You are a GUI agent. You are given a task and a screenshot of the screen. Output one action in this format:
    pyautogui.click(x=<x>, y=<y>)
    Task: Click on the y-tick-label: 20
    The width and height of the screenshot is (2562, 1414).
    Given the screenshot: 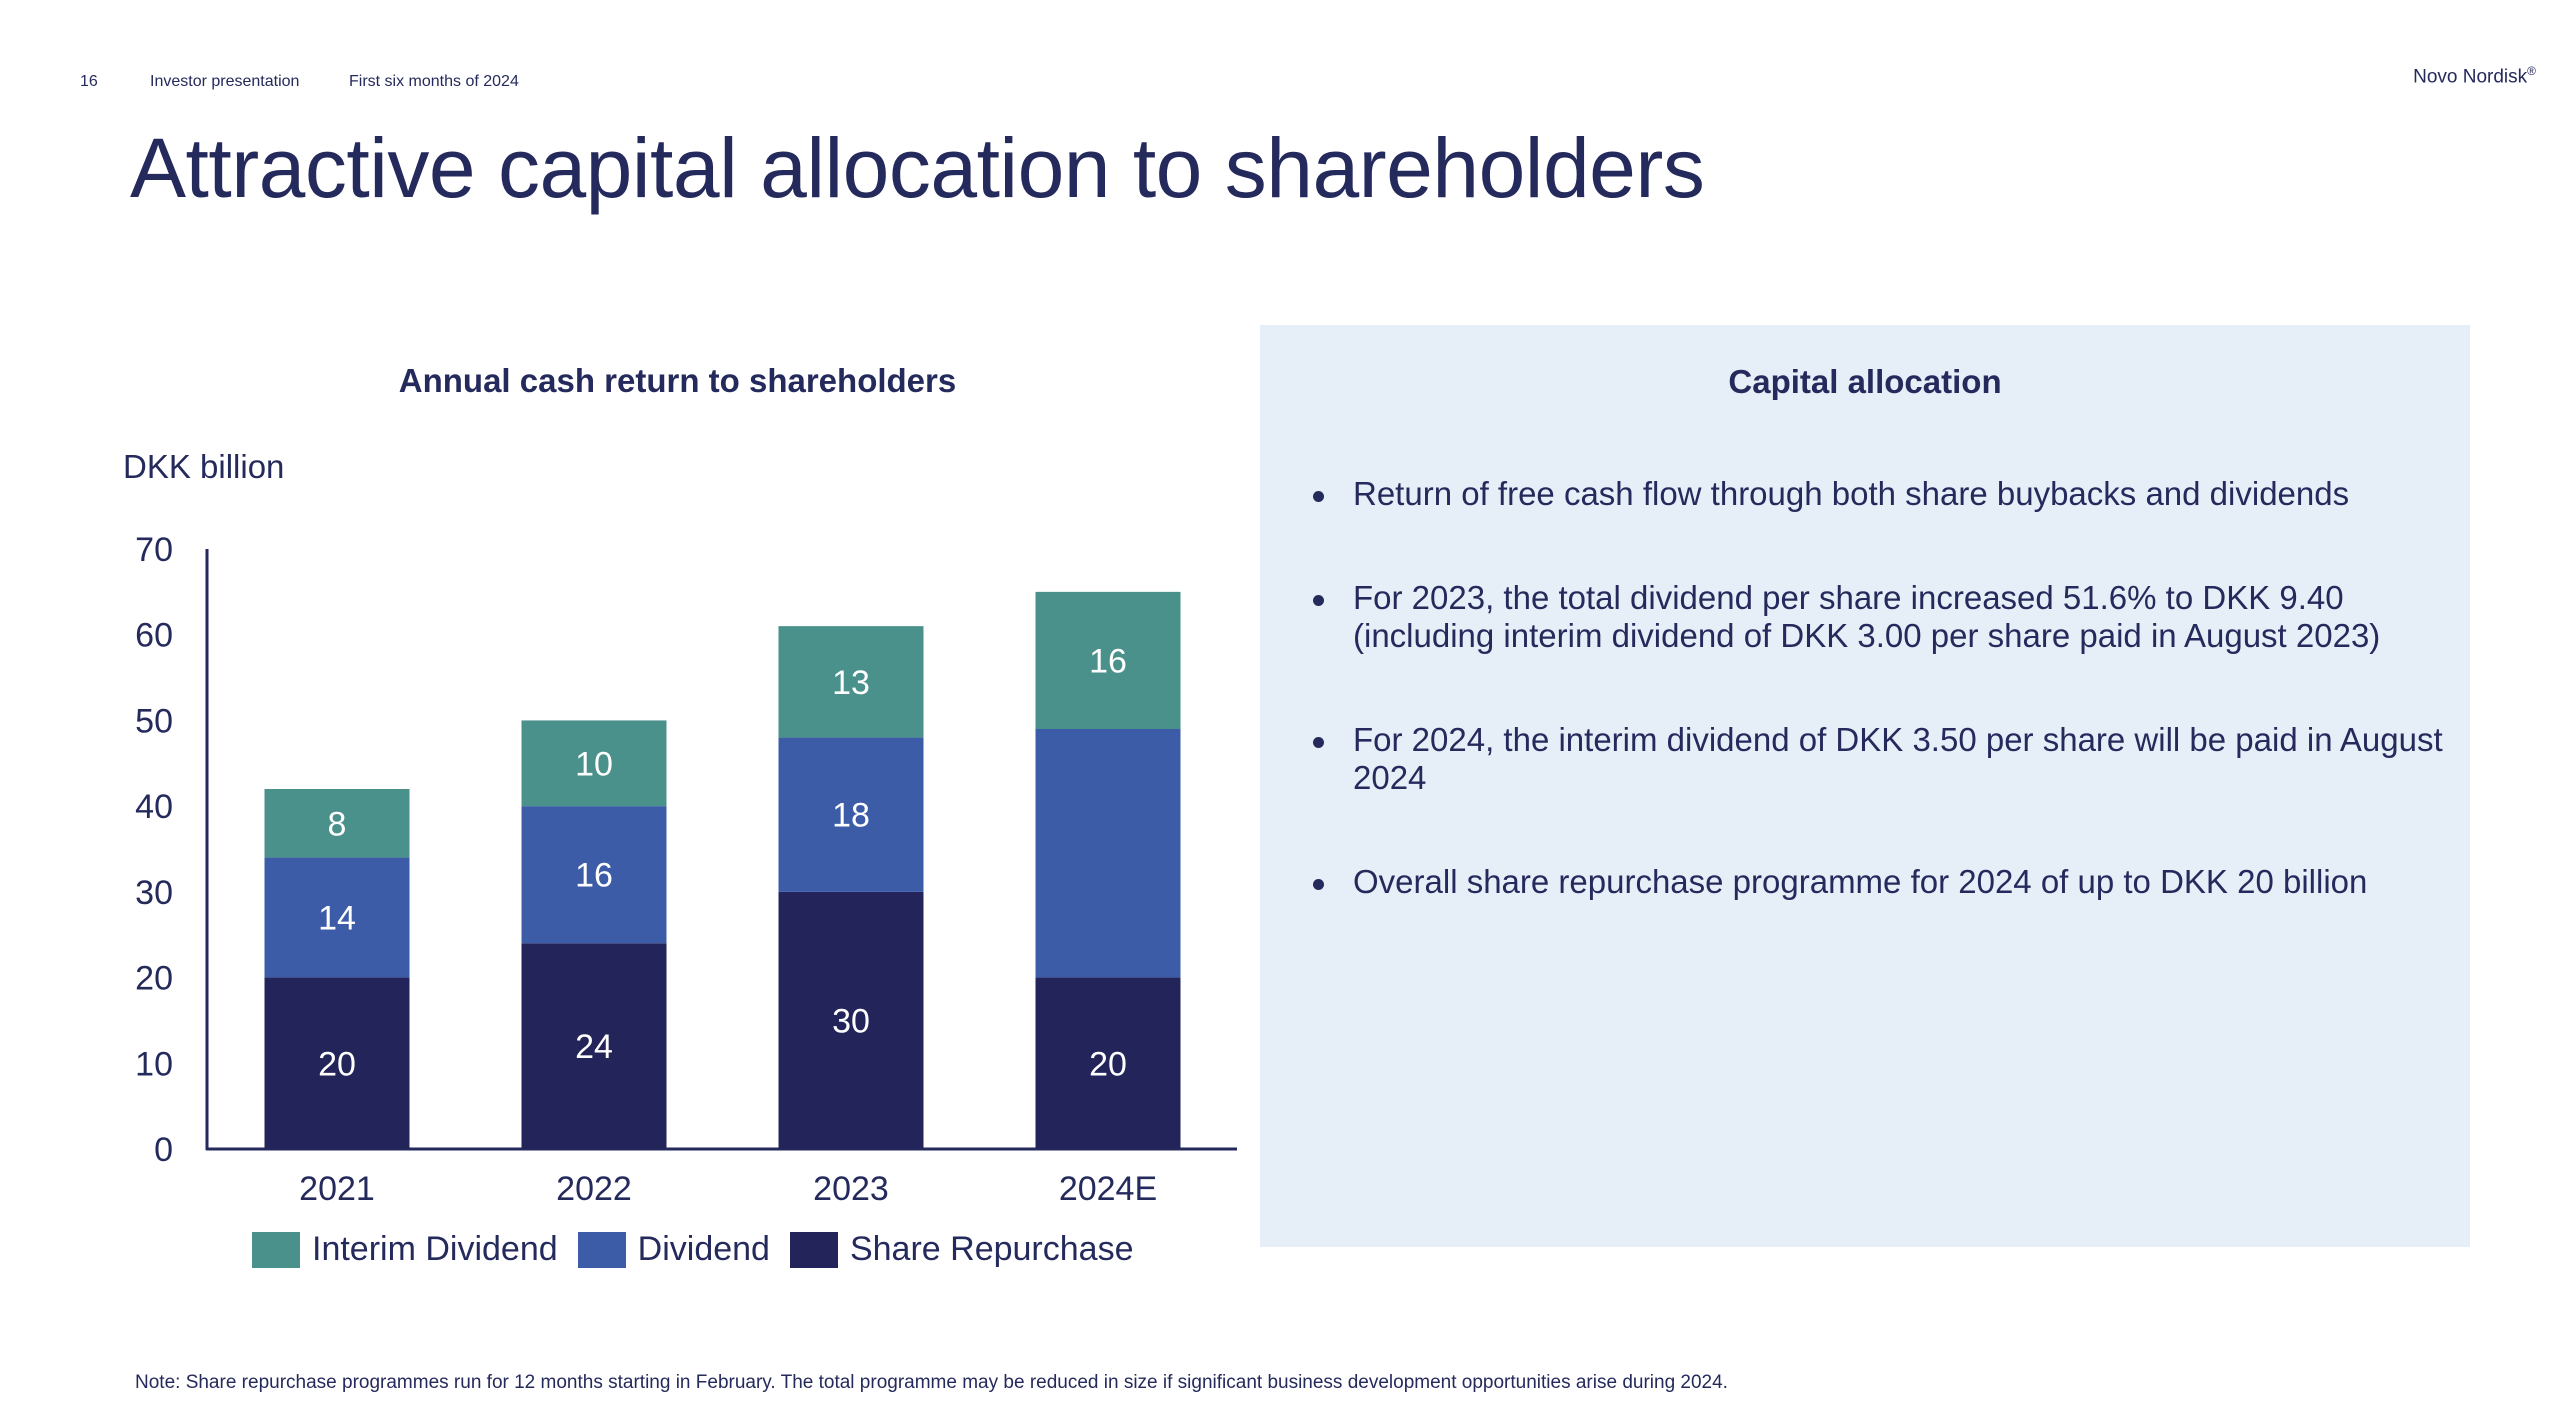 What is the action you would take?
    pyautogui.click(x=154, y=979)
    